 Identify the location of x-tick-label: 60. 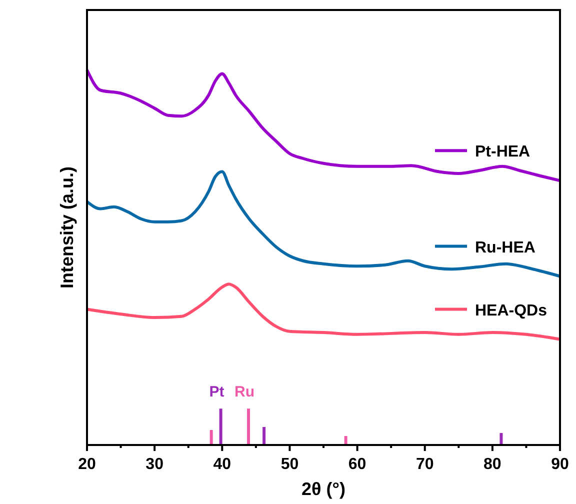
(357, 464).